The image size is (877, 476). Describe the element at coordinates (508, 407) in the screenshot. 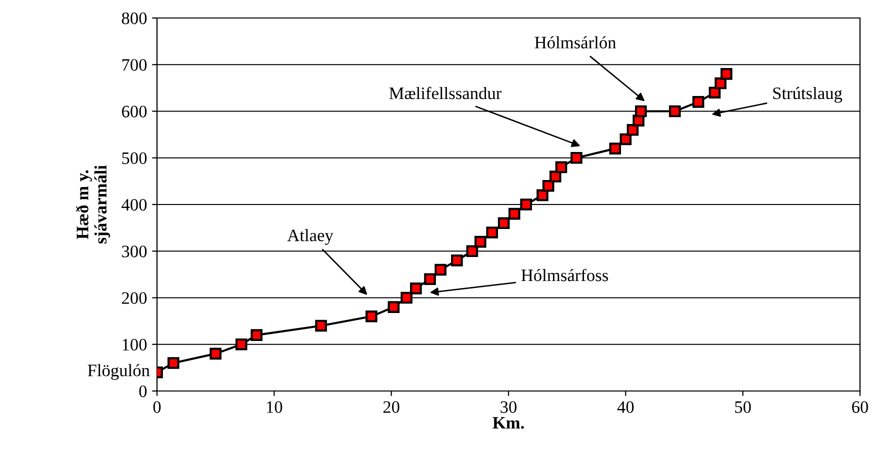

I see `x-tick-label: 30` at that location.